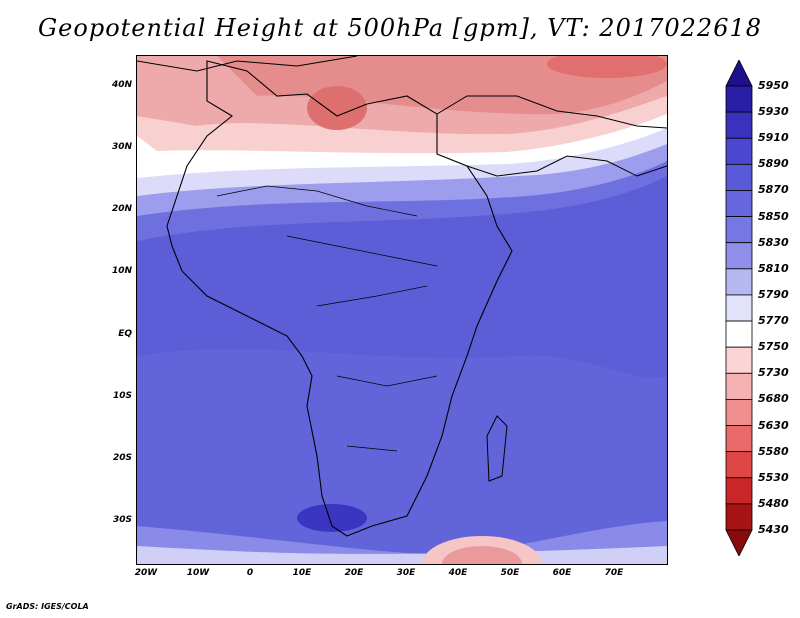  What do you see at coordinates (773, 477) in the screenshot?
I see `colorbar-label: 5530` at bounding box center [773, 477].